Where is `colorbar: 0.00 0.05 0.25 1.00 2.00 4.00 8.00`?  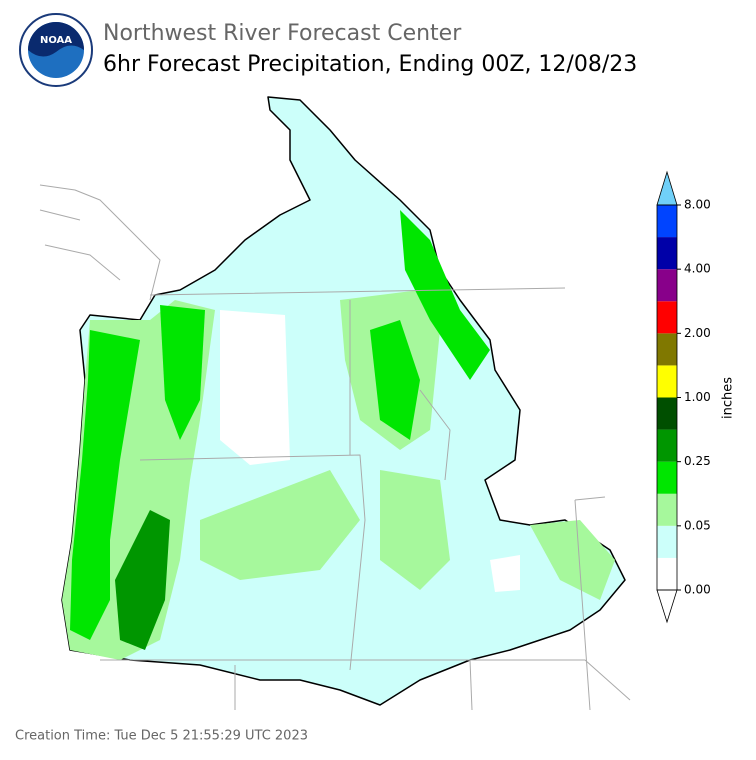
colorbar: 0.00 0.05 0.25 1.00 2.00 4.00 8.00 is located at coordinates (683, 397).